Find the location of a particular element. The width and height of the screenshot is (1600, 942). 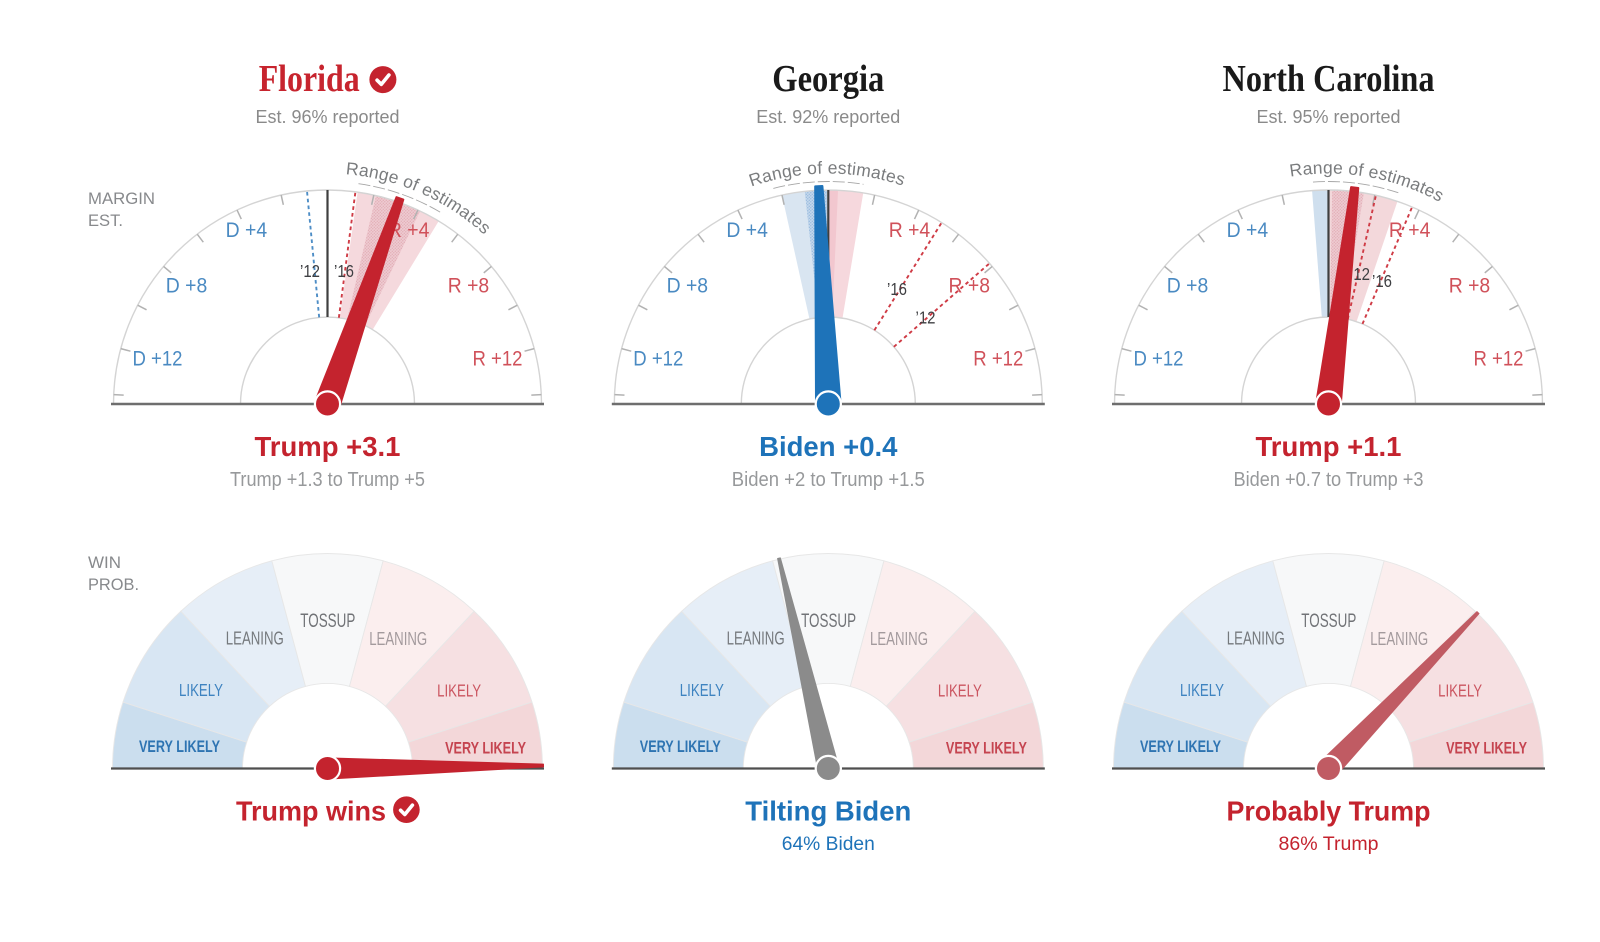

svg-text: Florida is located at coordinates (309, 79).